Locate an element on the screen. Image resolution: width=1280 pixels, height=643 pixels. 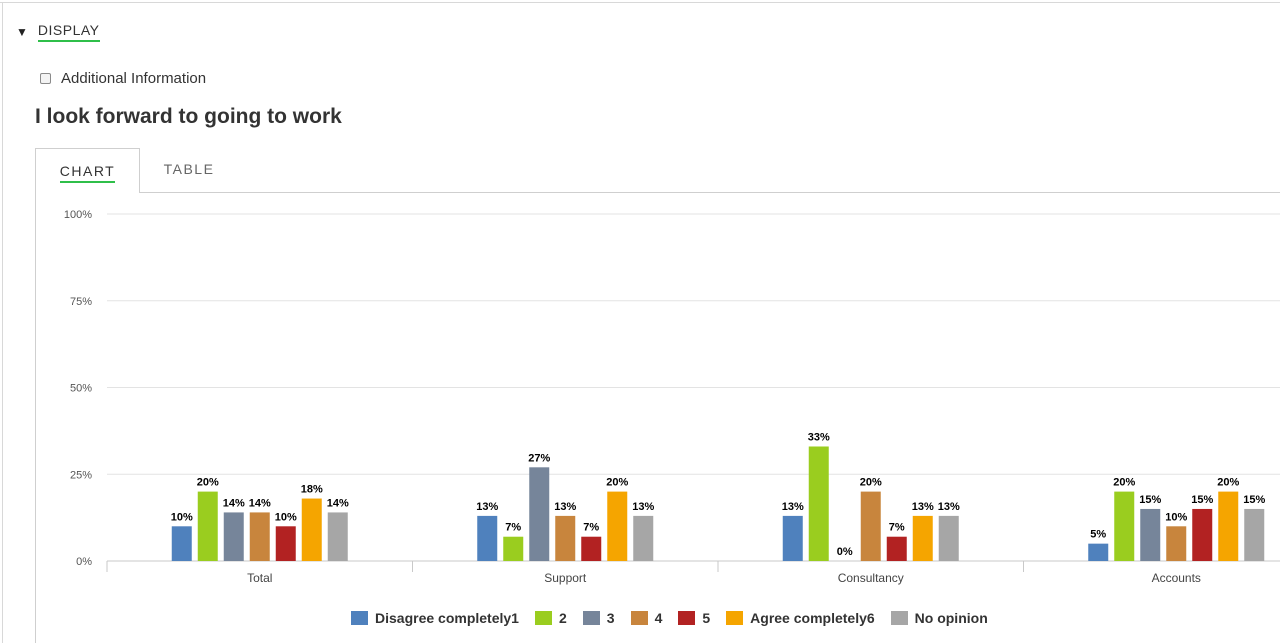
display-toggle: ▼ DISPLAY is located at coordinates (58, 32).